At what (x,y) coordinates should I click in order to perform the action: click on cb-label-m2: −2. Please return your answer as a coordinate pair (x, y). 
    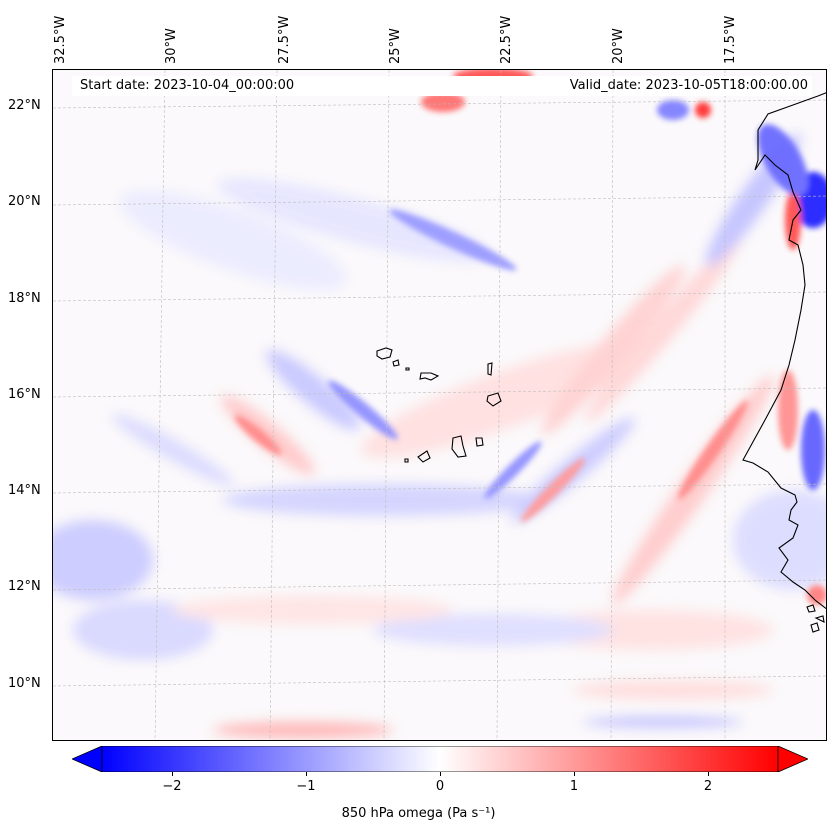
    Looking at the image, I should click on (172, 786).